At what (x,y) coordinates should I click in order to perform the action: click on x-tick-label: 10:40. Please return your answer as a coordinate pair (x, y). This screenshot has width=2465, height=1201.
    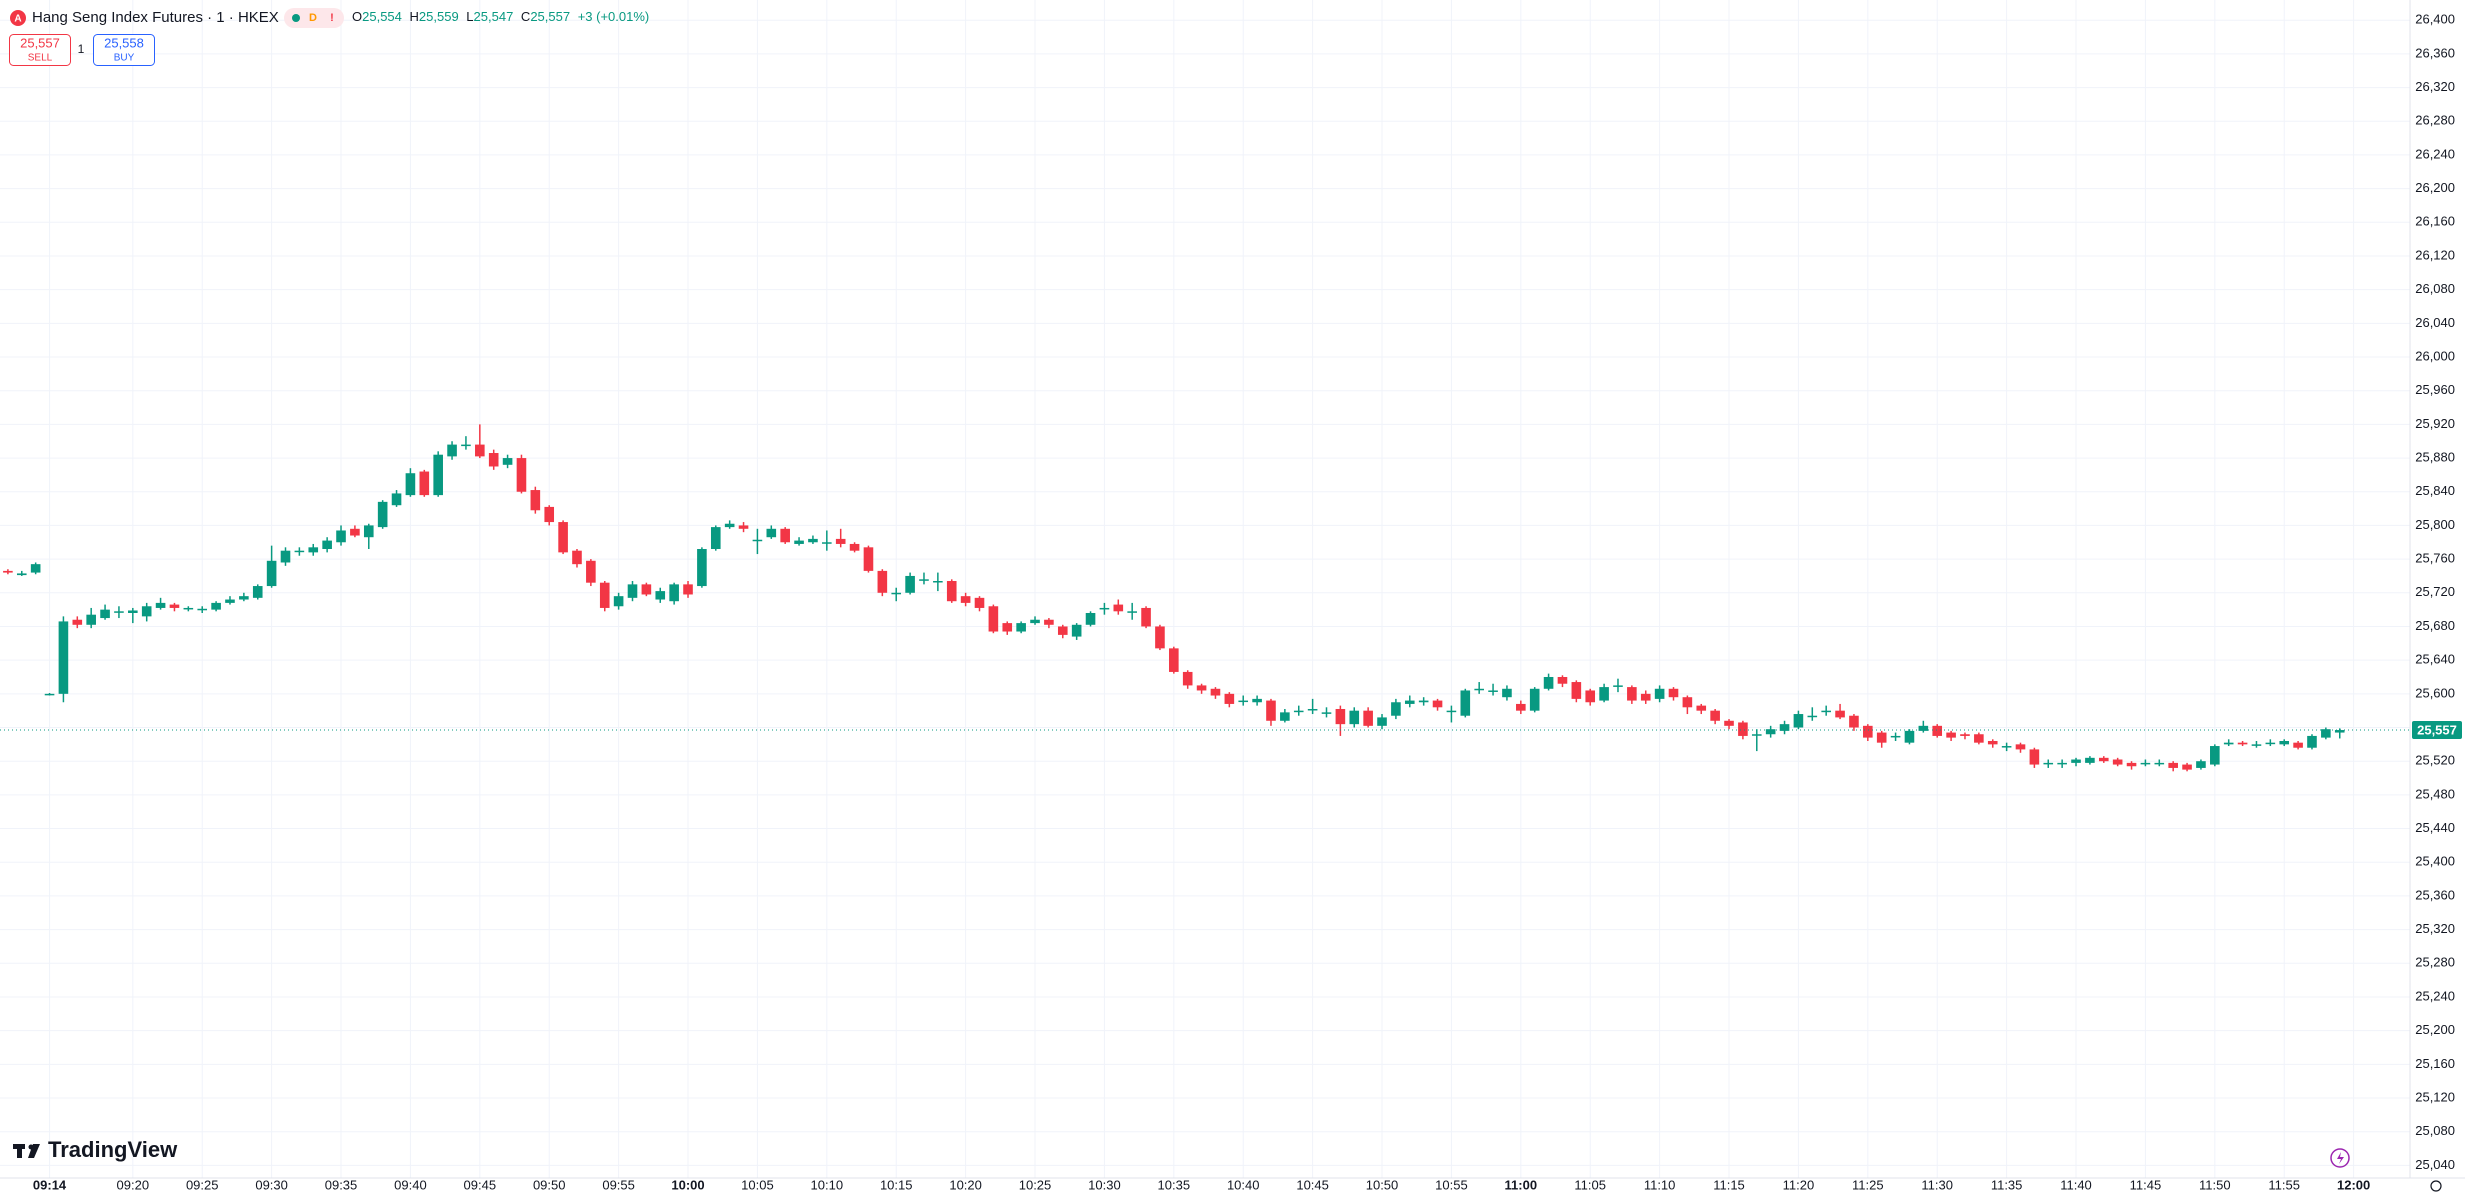
    Looking at the image, I should click on (1243, 1184).